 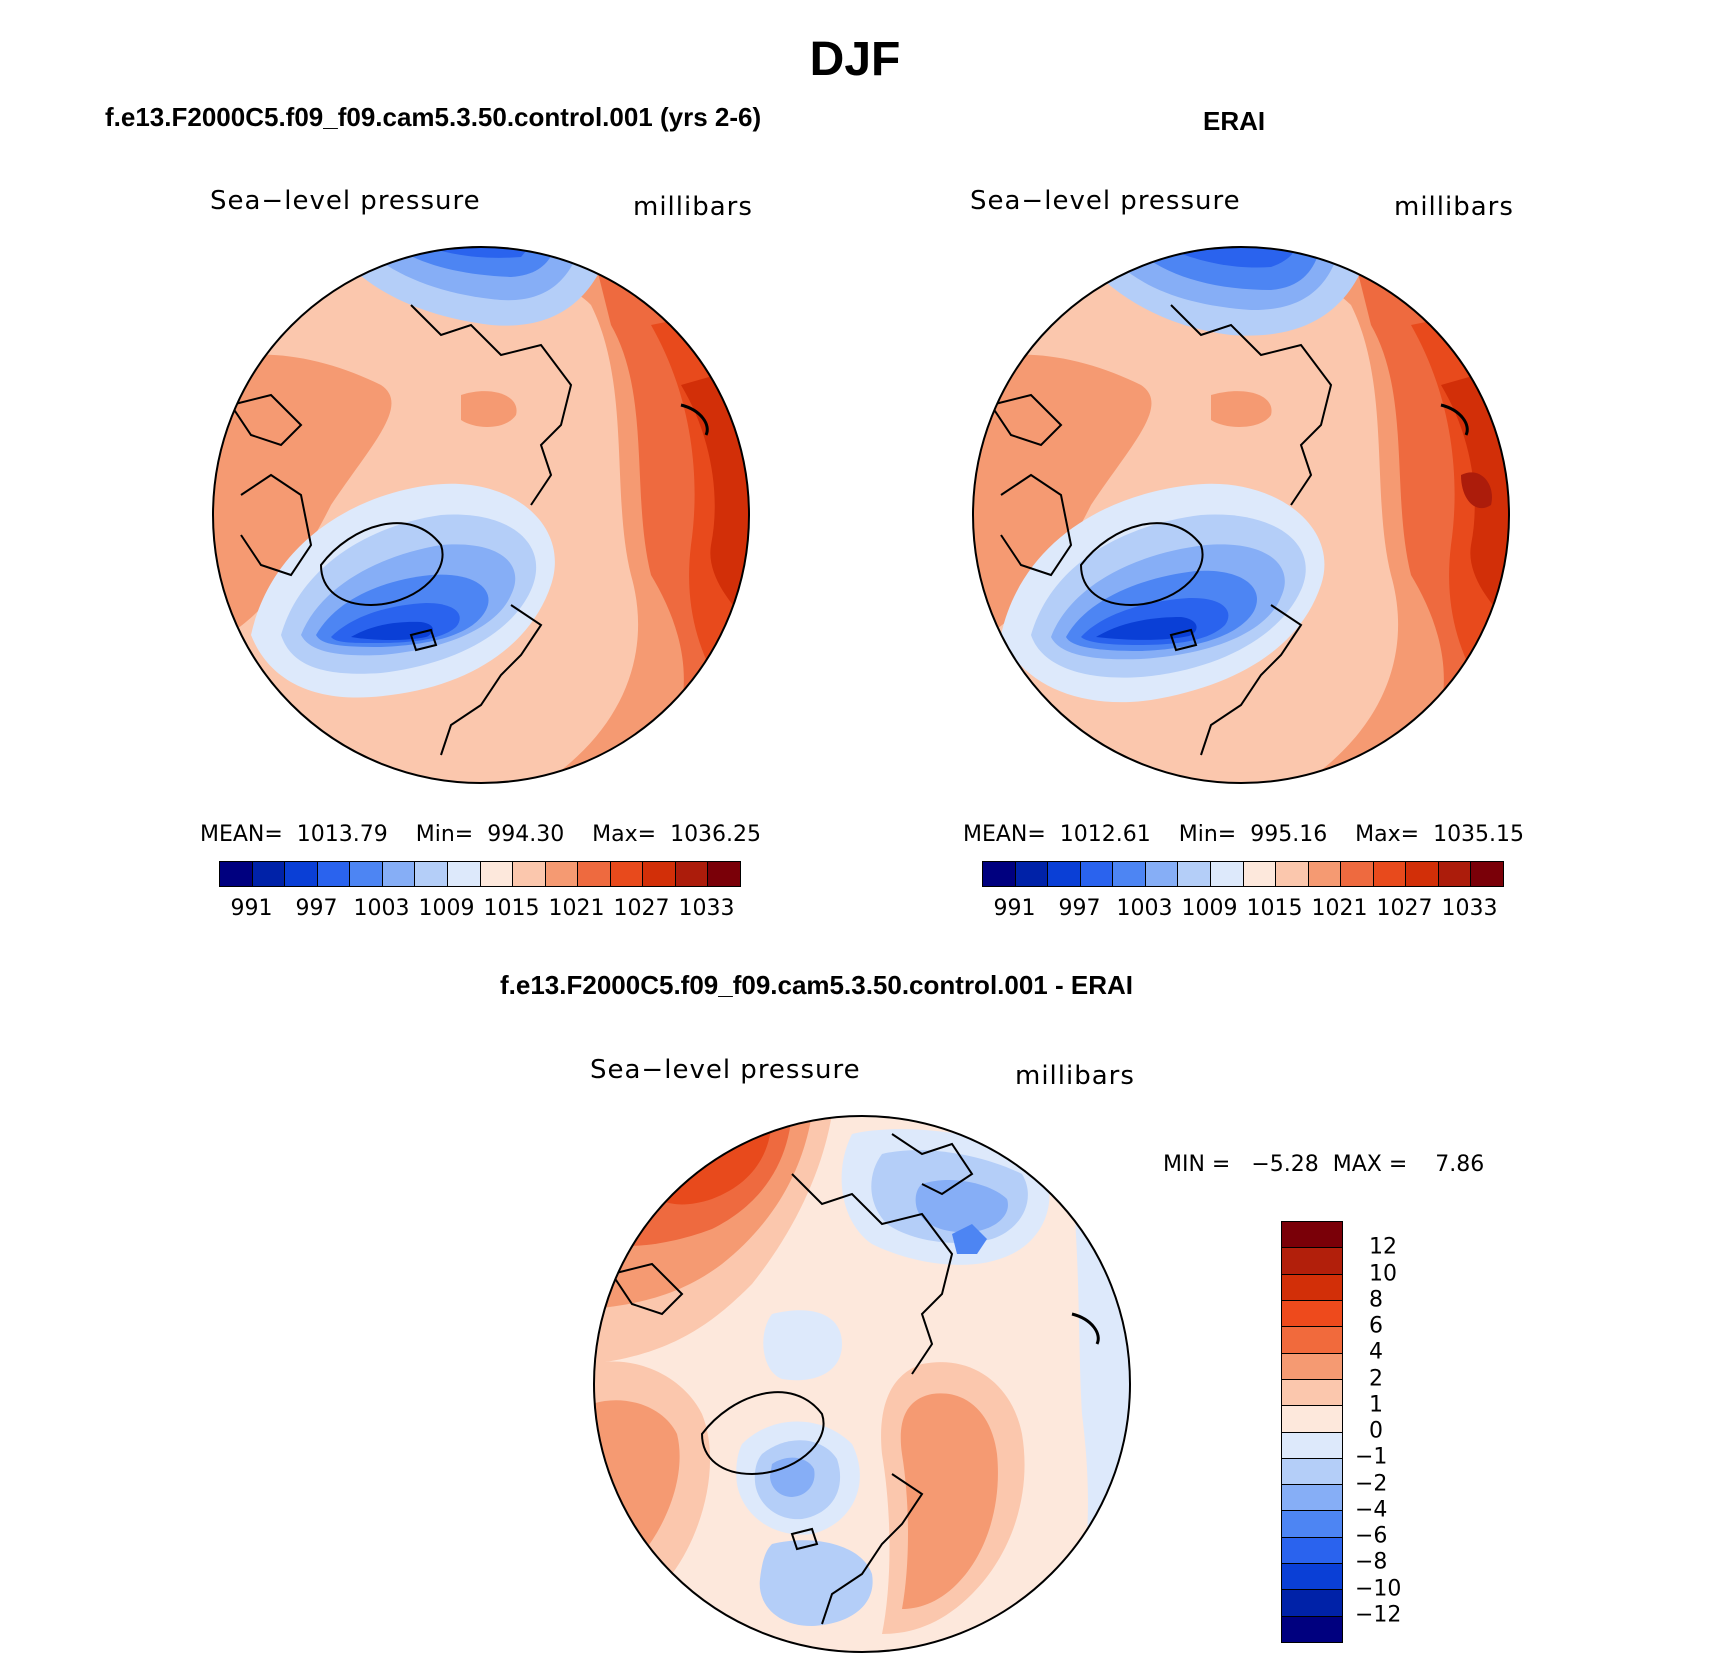 What do you see at coordinates (1242, 910) in the screenshot?
I see `panel-2-colorbar-labels: 991 997 1003 1009 1015 1021 1027 1033` at bounding box center [1242, 910].